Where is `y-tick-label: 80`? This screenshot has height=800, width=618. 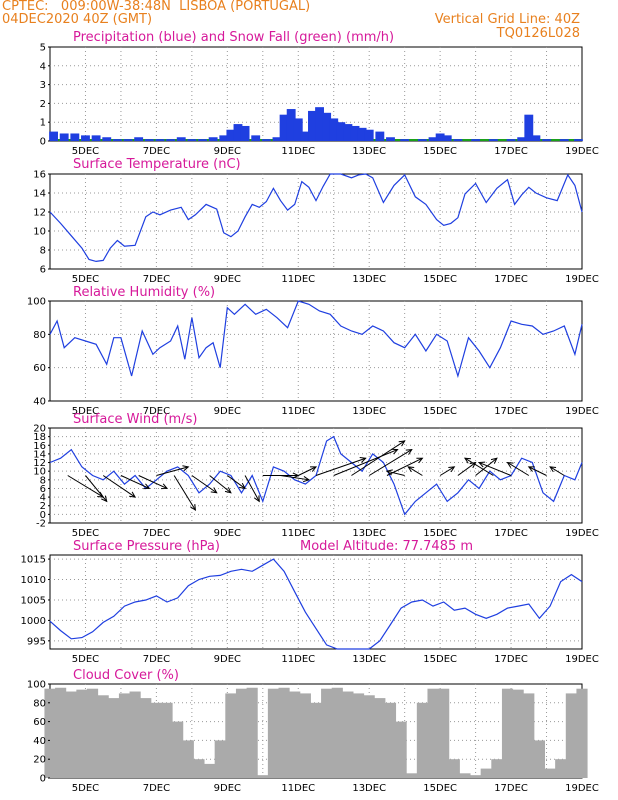 y-tick-label: 80 is located at coordinates (39, 335).